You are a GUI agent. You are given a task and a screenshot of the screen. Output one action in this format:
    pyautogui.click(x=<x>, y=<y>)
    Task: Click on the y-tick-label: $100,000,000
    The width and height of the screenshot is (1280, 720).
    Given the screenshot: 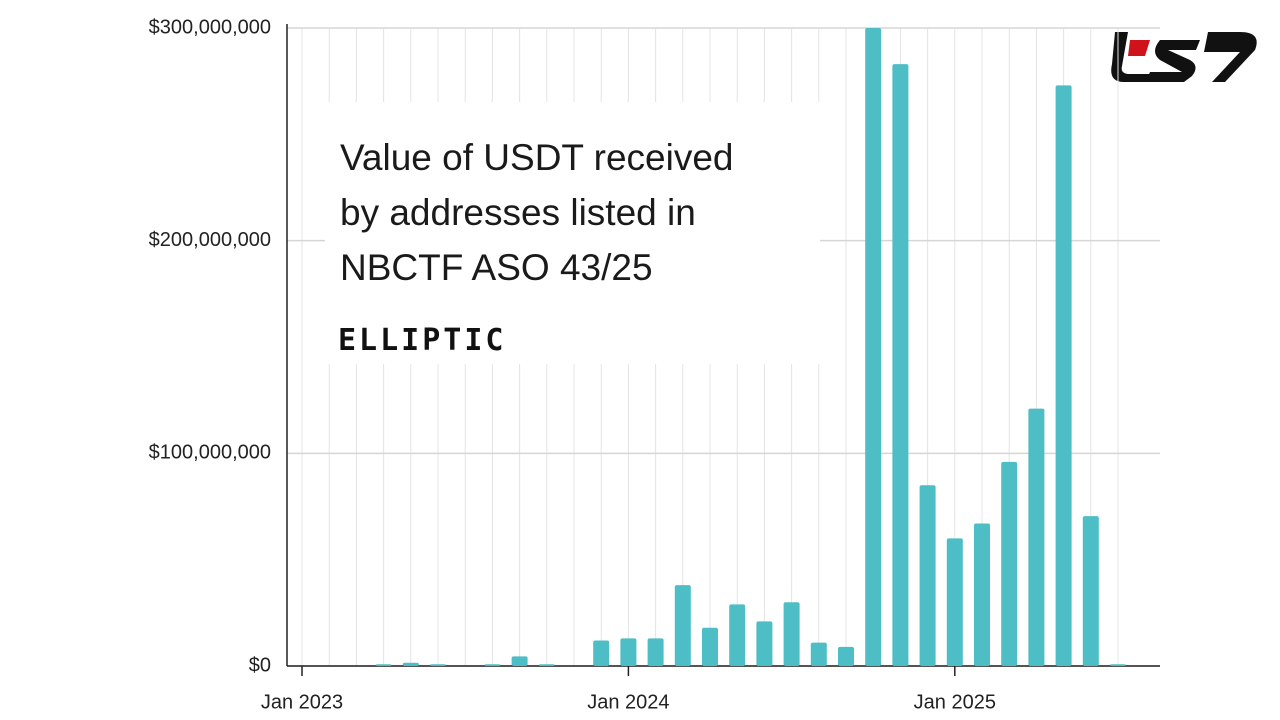 What is the action you would take?
    pyautogui.click(x=210, y=453)
    